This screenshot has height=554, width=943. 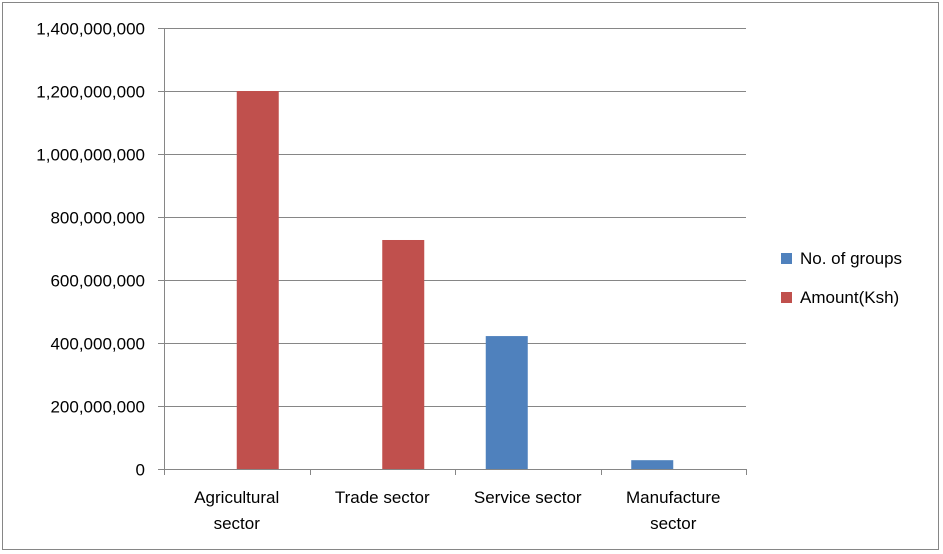 I want to click on legend-label: No. of groups, so click(x=851, y=258).